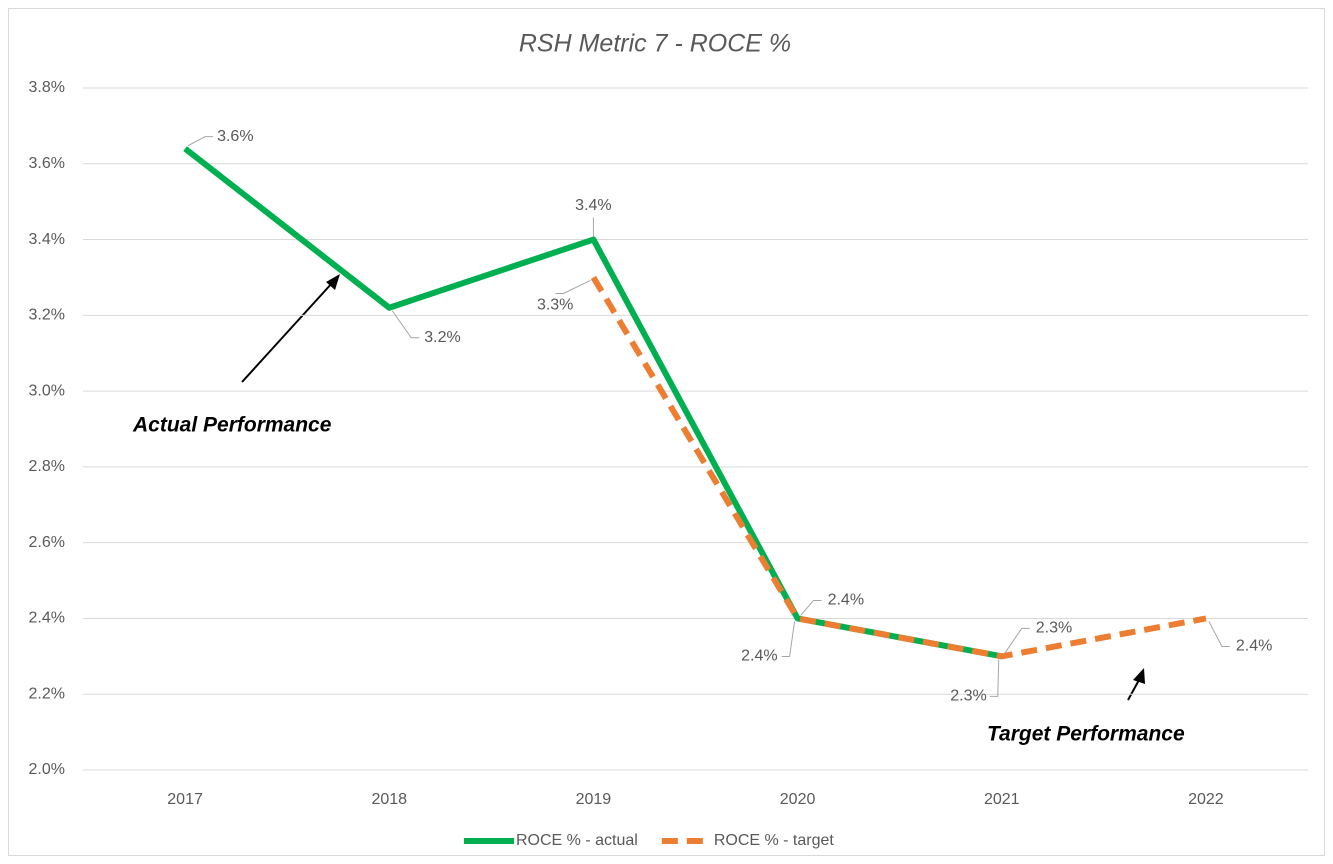  What do you see at coordinates (235, 136) in the screenshot?
I see `data-label: 3.6%` at bounding box center [235, 136].